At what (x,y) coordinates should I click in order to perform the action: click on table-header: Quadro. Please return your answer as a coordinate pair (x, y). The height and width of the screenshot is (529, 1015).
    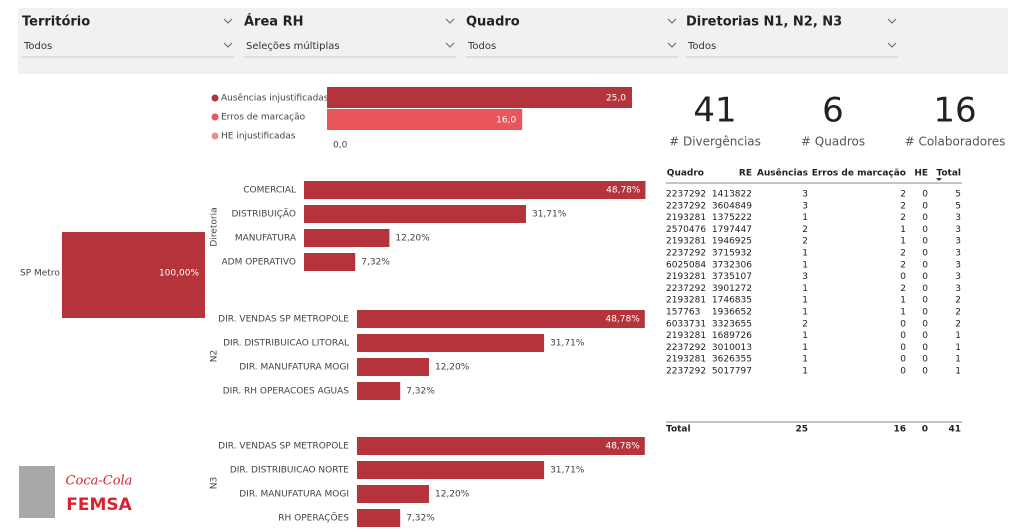
    Looking at the image, I should click on (685, 174).